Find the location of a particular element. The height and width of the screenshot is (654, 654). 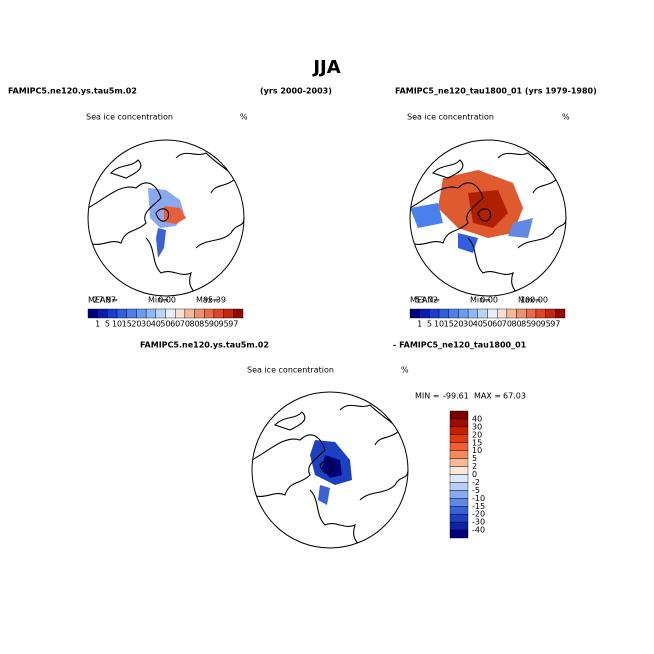

colorbar-label: 10 is located at coordinates (477, 450).